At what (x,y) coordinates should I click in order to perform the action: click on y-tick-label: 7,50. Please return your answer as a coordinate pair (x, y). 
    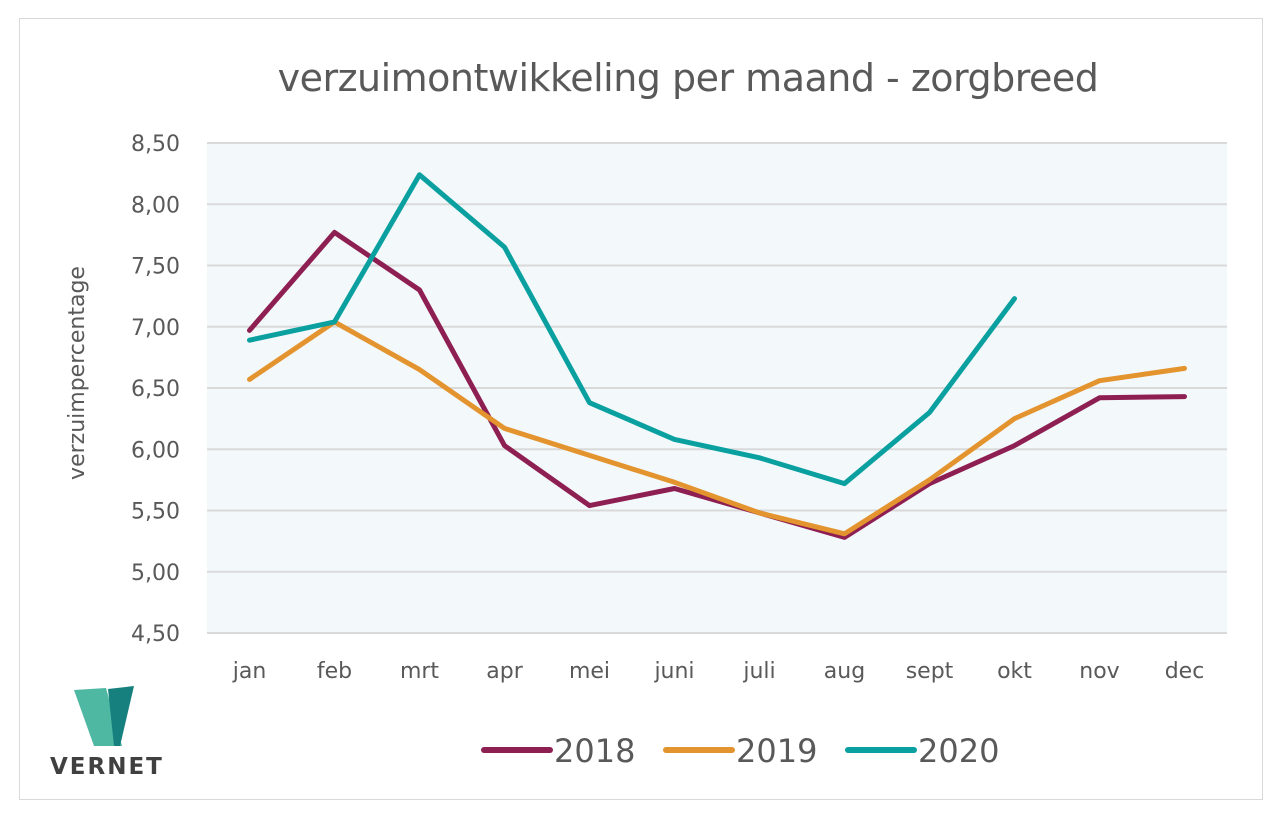
    Looking at the image, I should click on (155, 267).